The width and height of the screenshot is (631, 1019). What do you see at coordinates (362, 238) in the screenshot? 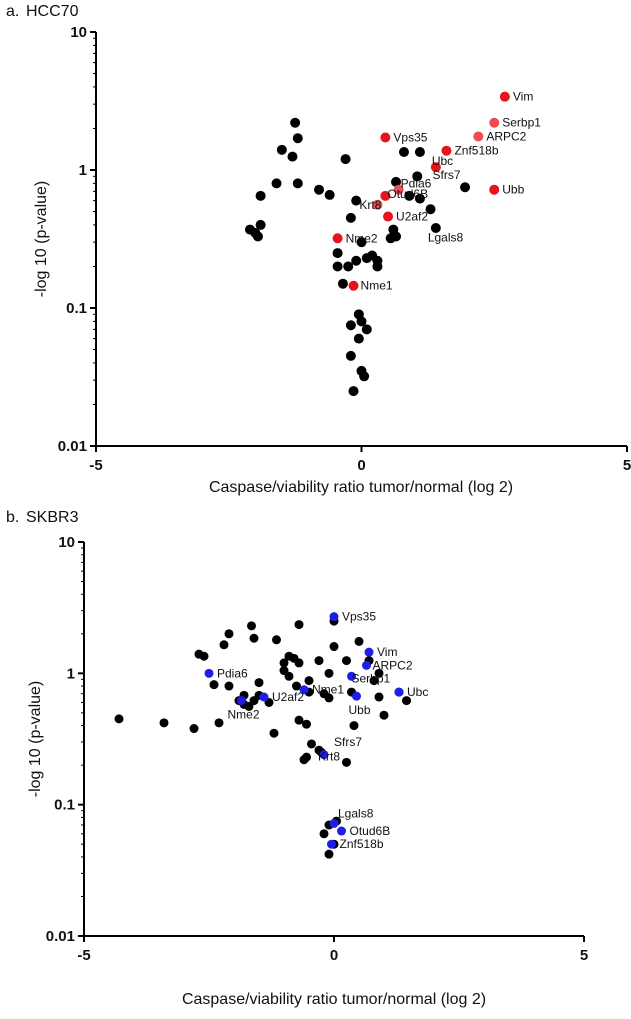
I see `point-label-nme2: Nme2` at bounding box center [362, 238].